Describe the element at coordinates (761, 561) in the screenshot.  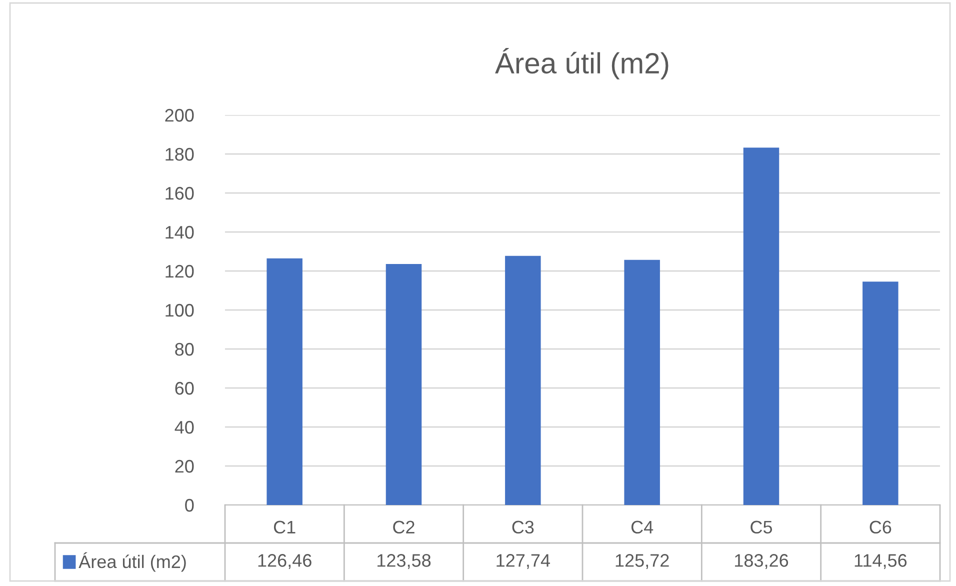
I see `data-label: 183,26` at that location.